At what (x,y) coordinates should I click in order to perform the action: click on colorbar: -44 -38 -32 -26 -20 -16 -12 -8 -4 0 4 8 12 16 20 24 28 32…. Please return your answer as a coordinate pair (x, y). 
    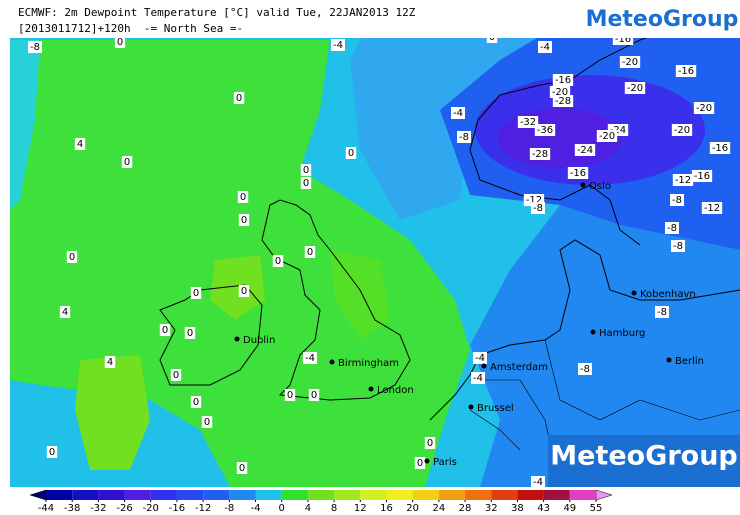
    Looking at the image, I should click on (321, 501).